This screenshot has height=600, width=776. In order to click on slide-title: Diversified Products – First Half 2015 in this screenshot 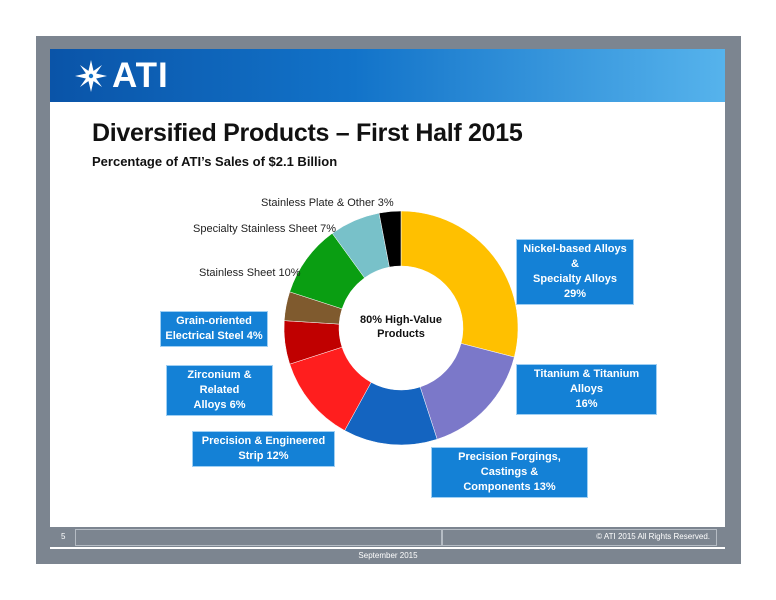, I will do `click(307, 133)`.